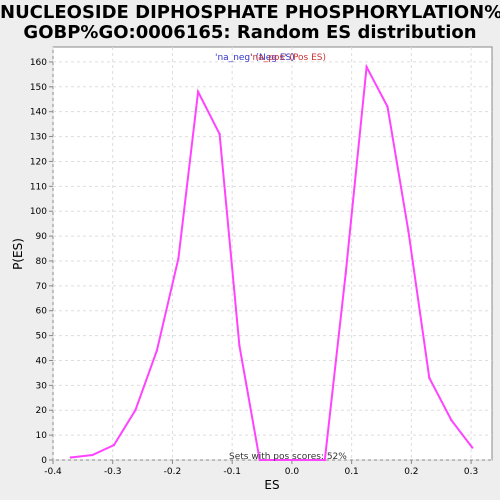 The width and height of the screenshot is (500, 500). I want to click on legend-neg-entry: 'na_neg' (Neg ES), so click(255, 58).